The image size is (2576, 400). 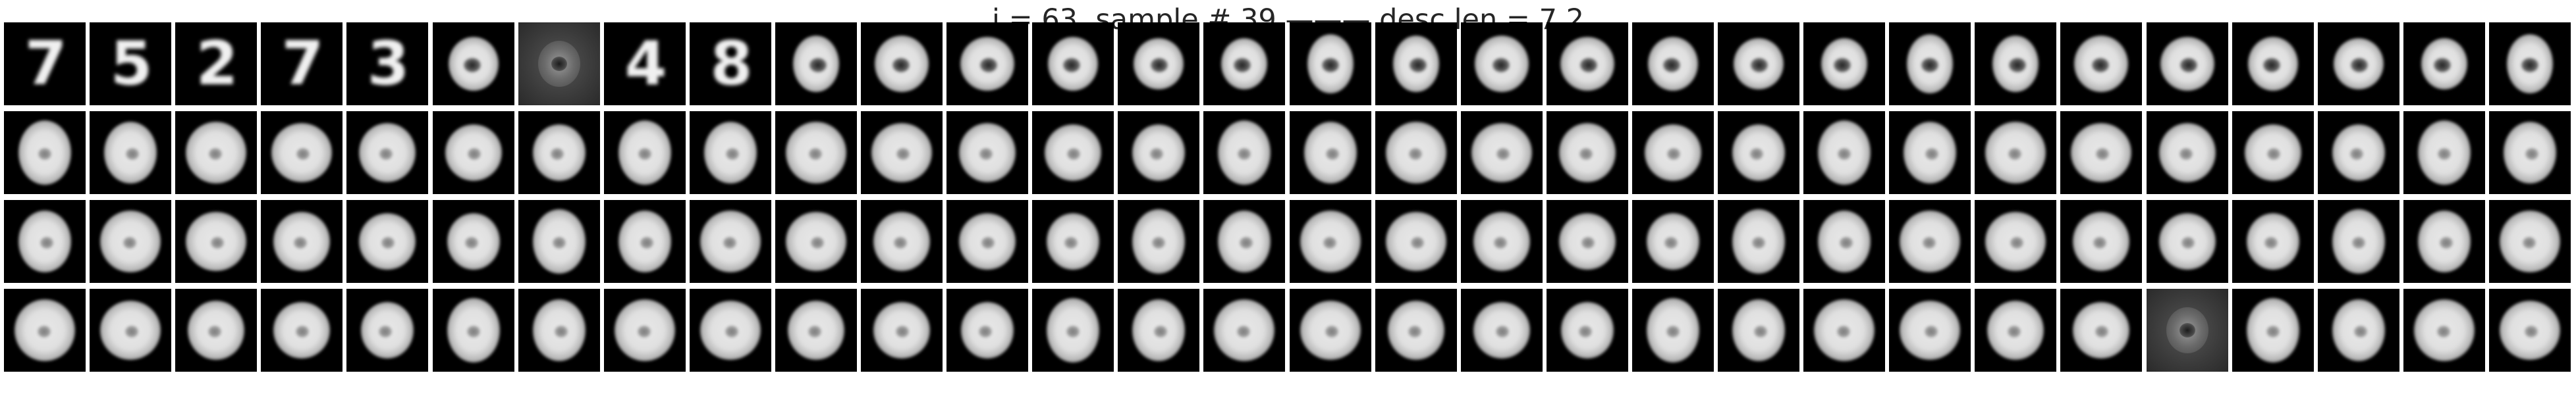 What do you see at coordinates (387, 63) in the screenshot?
I see `sample-tile: 3` at bounding box center [387, 63].